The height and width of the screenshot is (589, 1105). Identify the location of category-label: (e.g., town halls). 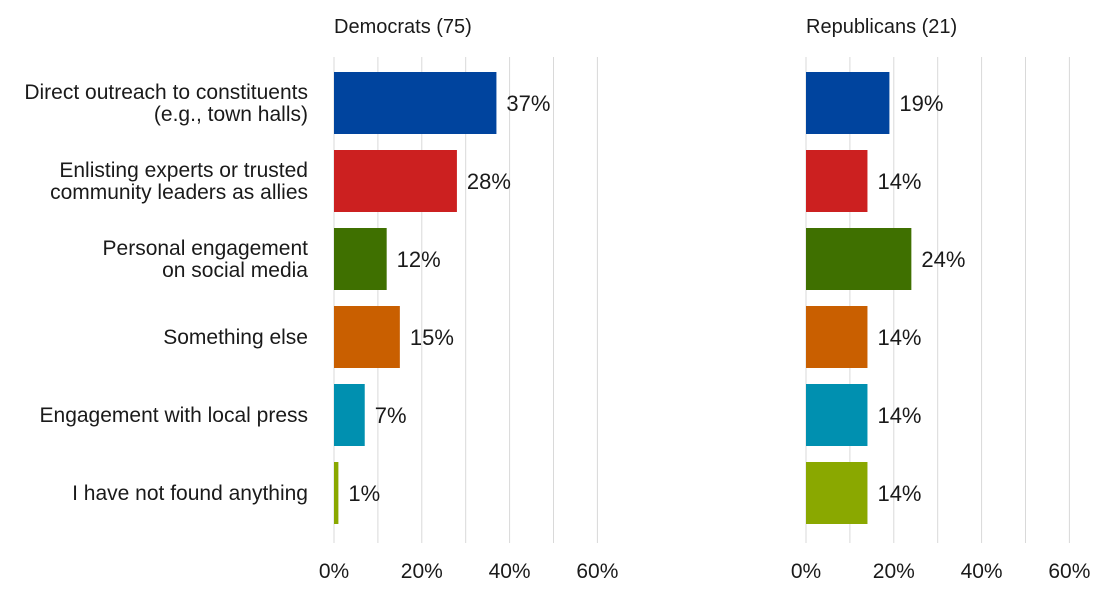
(231, 114).